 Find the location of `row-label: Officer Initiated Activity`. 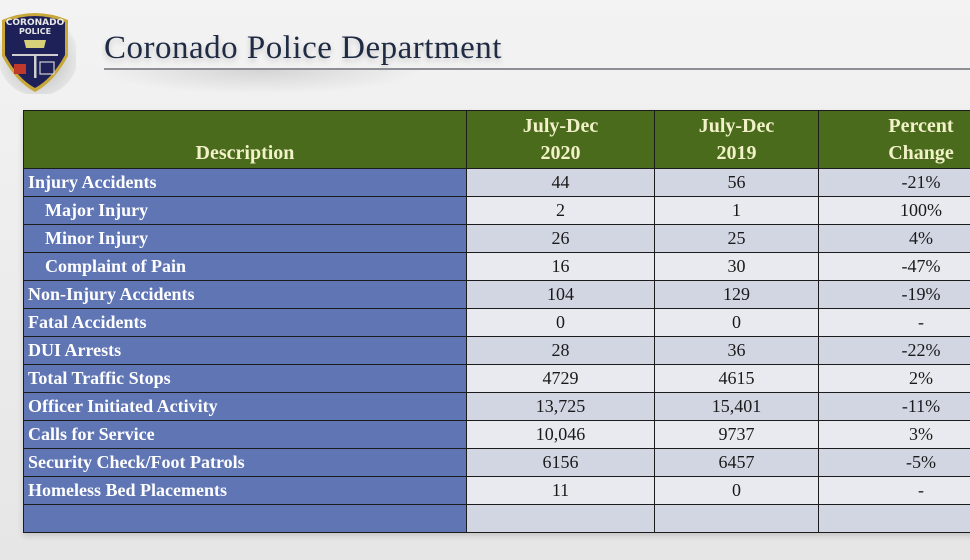

row-label: Officer Initiated Activity is located at coordinates (245, 406).